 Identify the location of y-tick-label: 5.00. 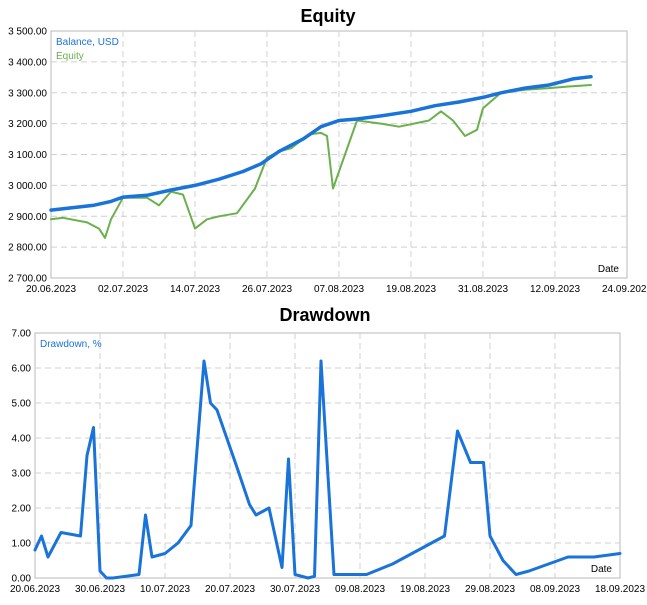
(22, 404).